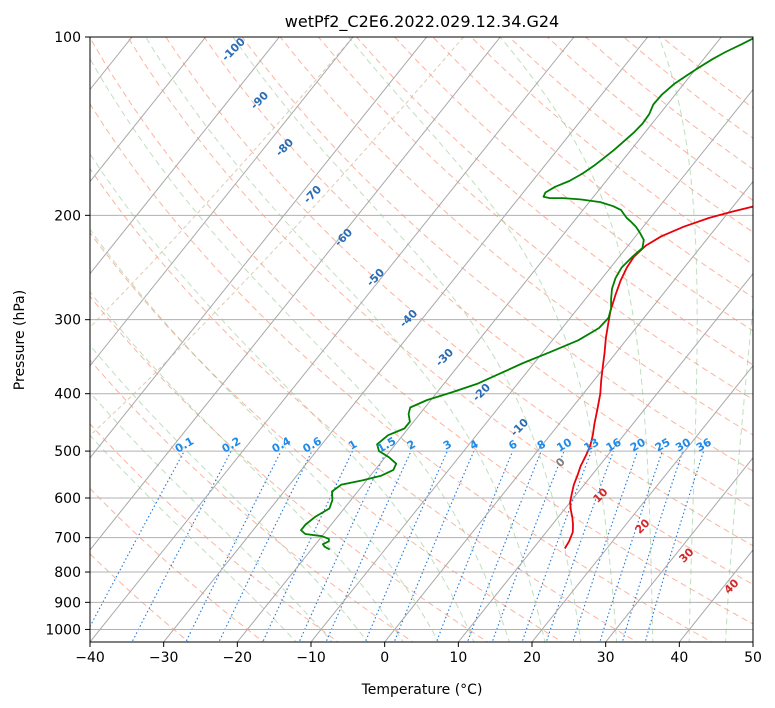 This screenshot has height=708, width=775. What do you see at coordinates (560, 462) in the screenshot?
I see `moist-adiabat-label: 0` at bounding box center [560, 462].